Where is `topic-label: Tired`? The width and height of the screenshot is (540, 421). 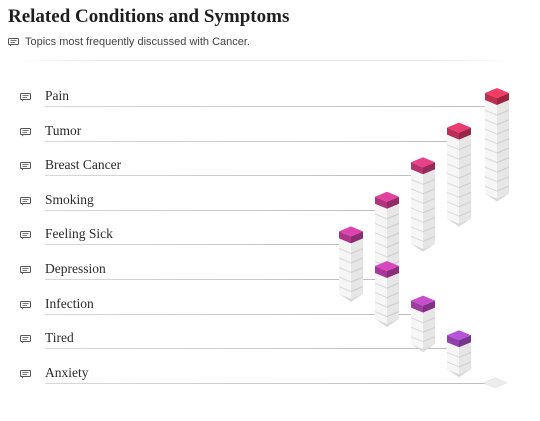
topic-label: Tired is located at coordinates (59, 338).